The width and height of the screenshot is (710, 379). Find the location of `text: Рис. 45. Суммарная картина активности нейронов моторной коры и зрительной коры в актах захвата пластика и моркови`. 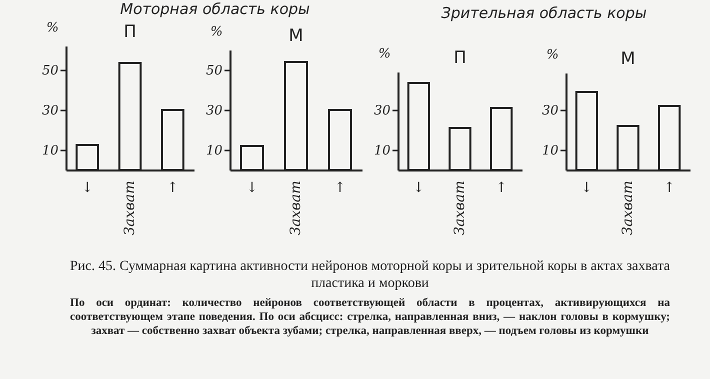

text: Рис. 45. Суммарная картина активности нейронов моторной коры и зрительной коры в актах захвата пластика и моркови is located at coordinates (370, 275).